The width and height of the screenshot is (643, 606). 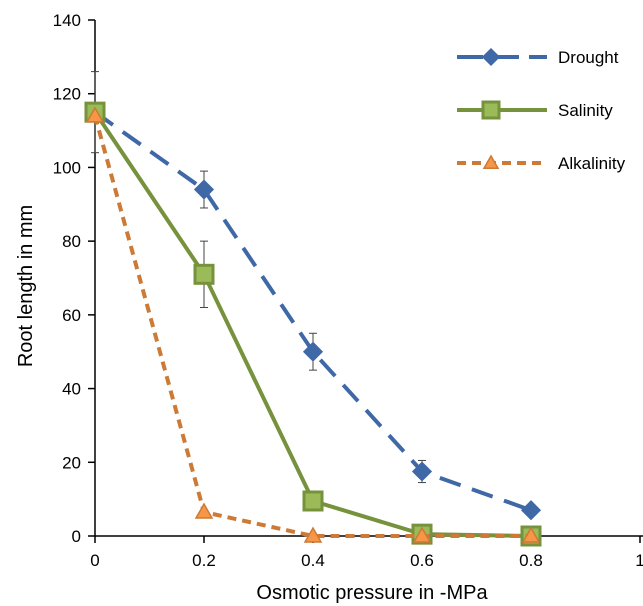 I want to click on y-tick-label: 80, so click(x=71, y=241).